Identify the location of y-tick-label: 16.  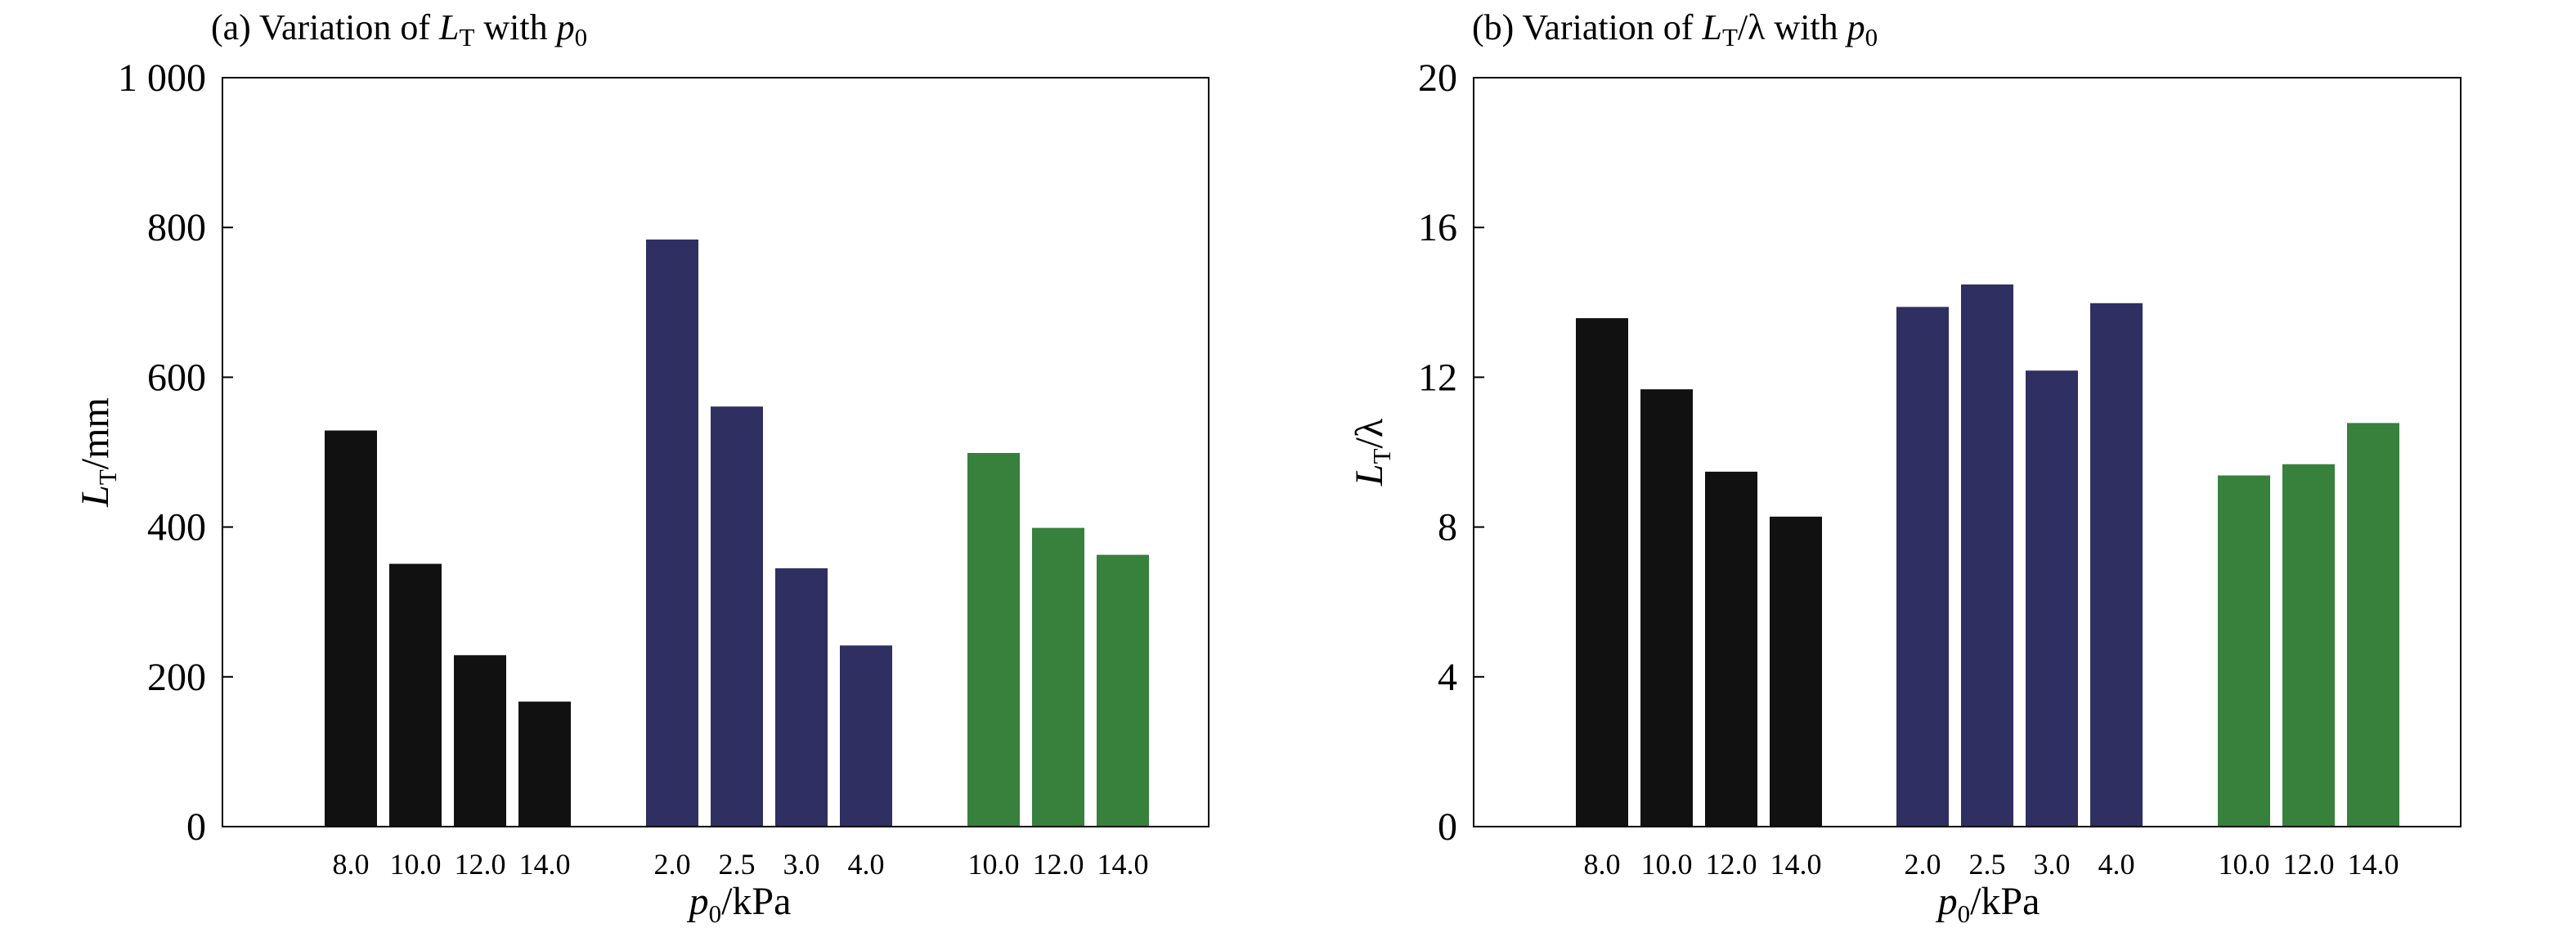
(1437, 228).